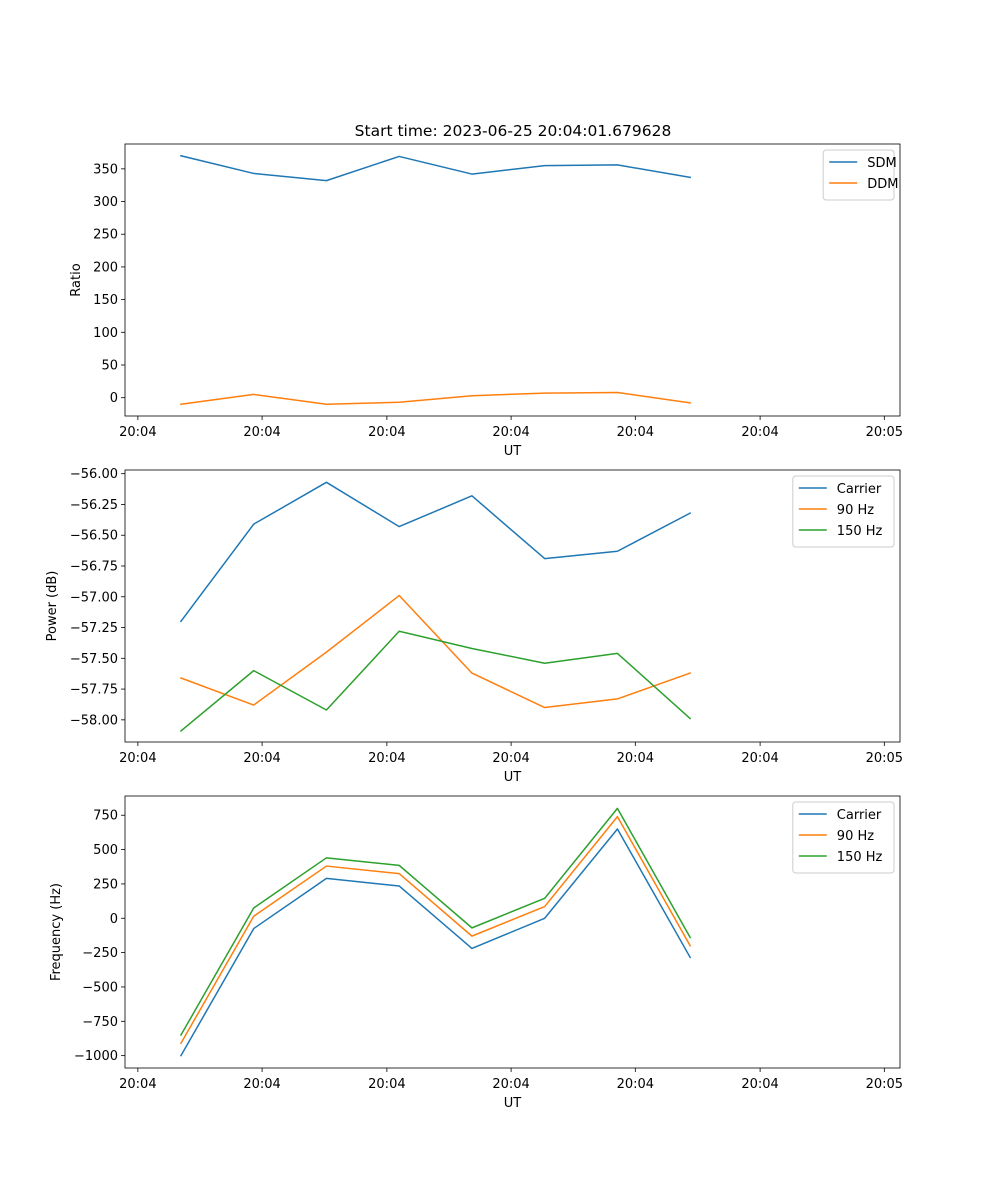 This screenshot has height=1200, width=1000. What do you see at coordinates (56, 932) in the screenshot?
I see `y-axis-label-3: Frequency (Hz)` at bounding box center [56, 932].